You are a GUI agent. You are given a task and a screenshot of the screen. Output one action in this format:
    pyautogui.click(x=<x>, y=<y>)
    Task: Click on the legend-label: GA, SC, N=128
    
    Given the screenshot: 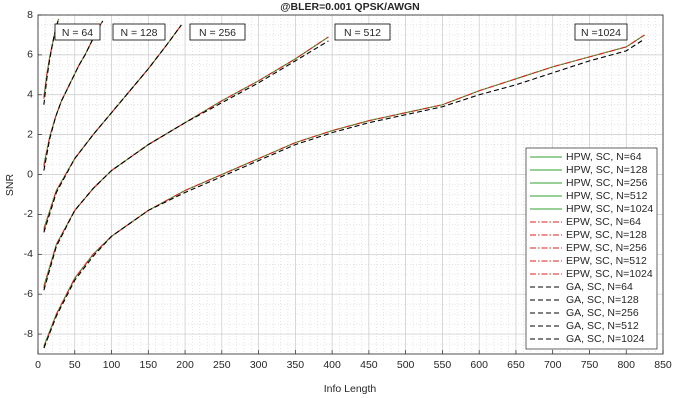 What is the action you would take?
    pyautogui.click(x=602, y=300)
    